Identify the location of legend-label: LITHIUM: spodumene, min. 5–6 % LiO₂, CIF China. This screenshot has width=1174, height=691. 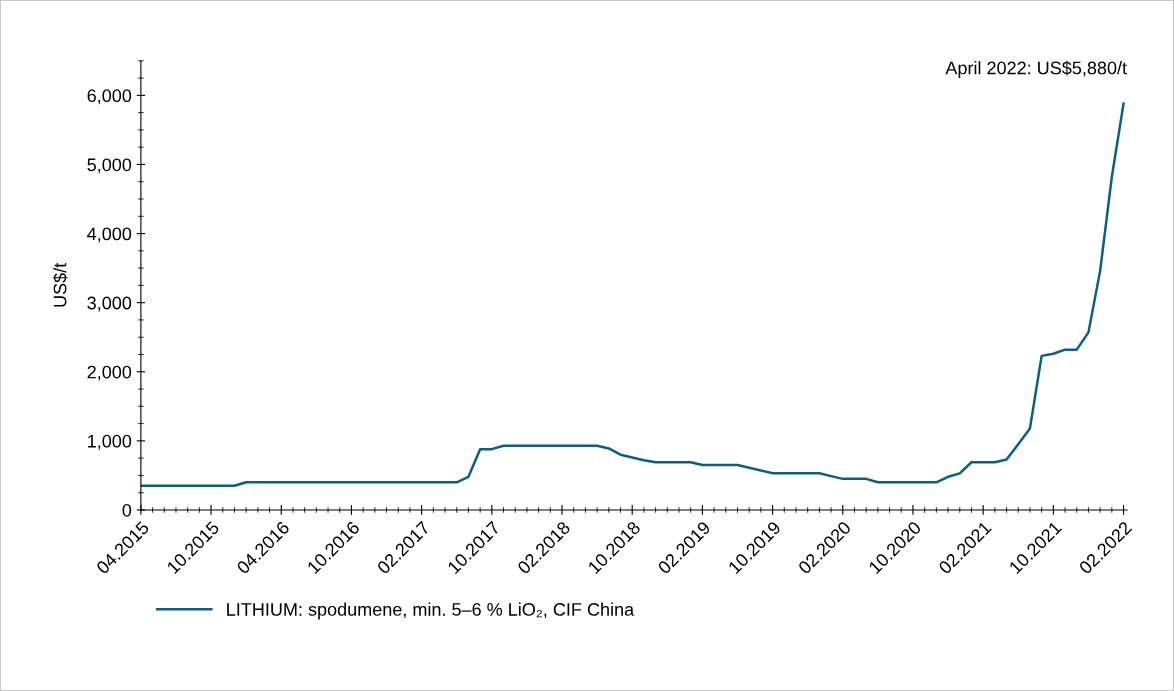
(431, 611).